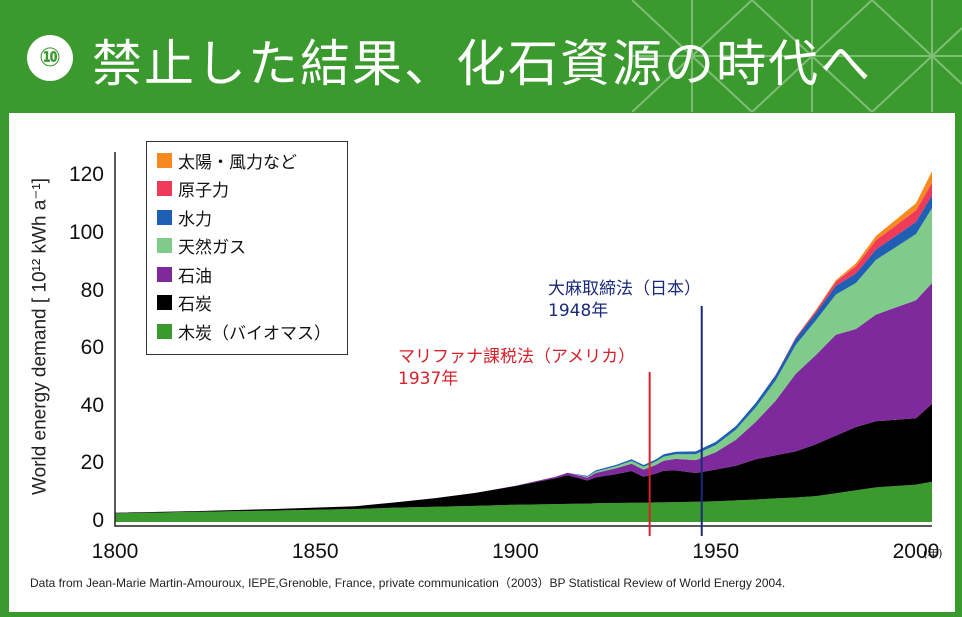 The height and width of the screenshot is (617, 962). What do you see at coordinates (92, 348) in the screenshot?
I see `y-tick-label: 60` at bounding box center [92, 348].